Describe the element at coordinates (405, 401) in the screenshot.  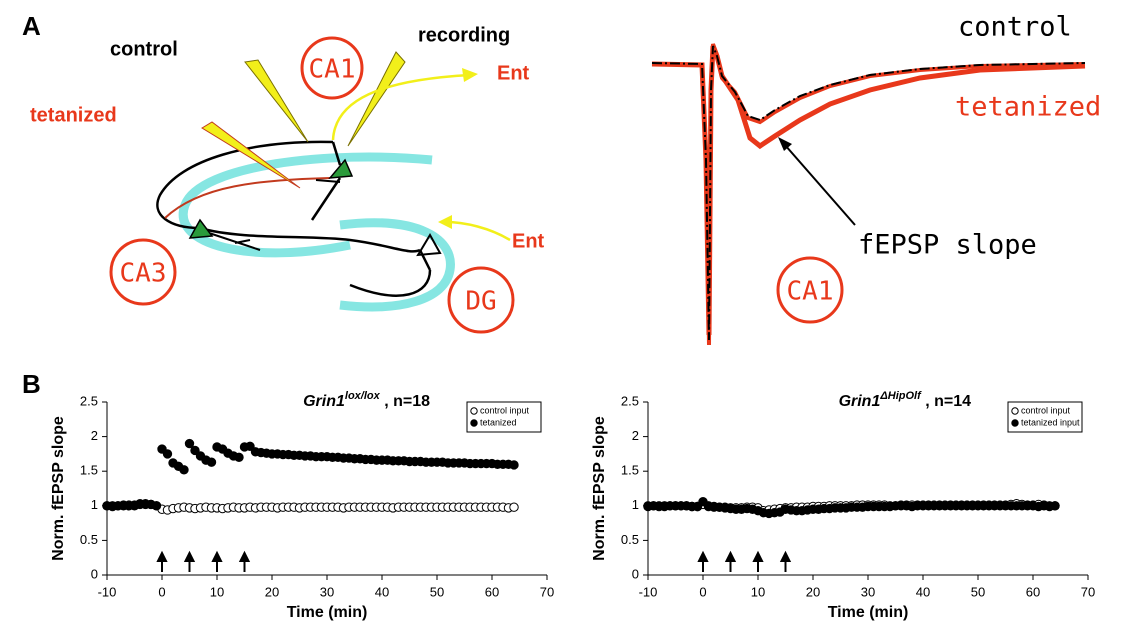
I see `title-rest: , n=18` at that location.